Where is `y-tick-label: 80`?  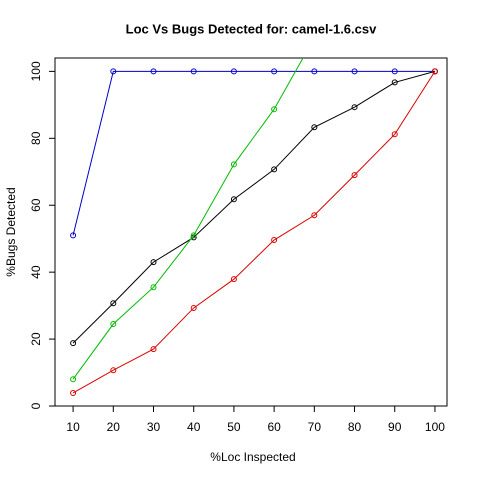 y-tick-label: 80 is located at coordinates (36, 138).